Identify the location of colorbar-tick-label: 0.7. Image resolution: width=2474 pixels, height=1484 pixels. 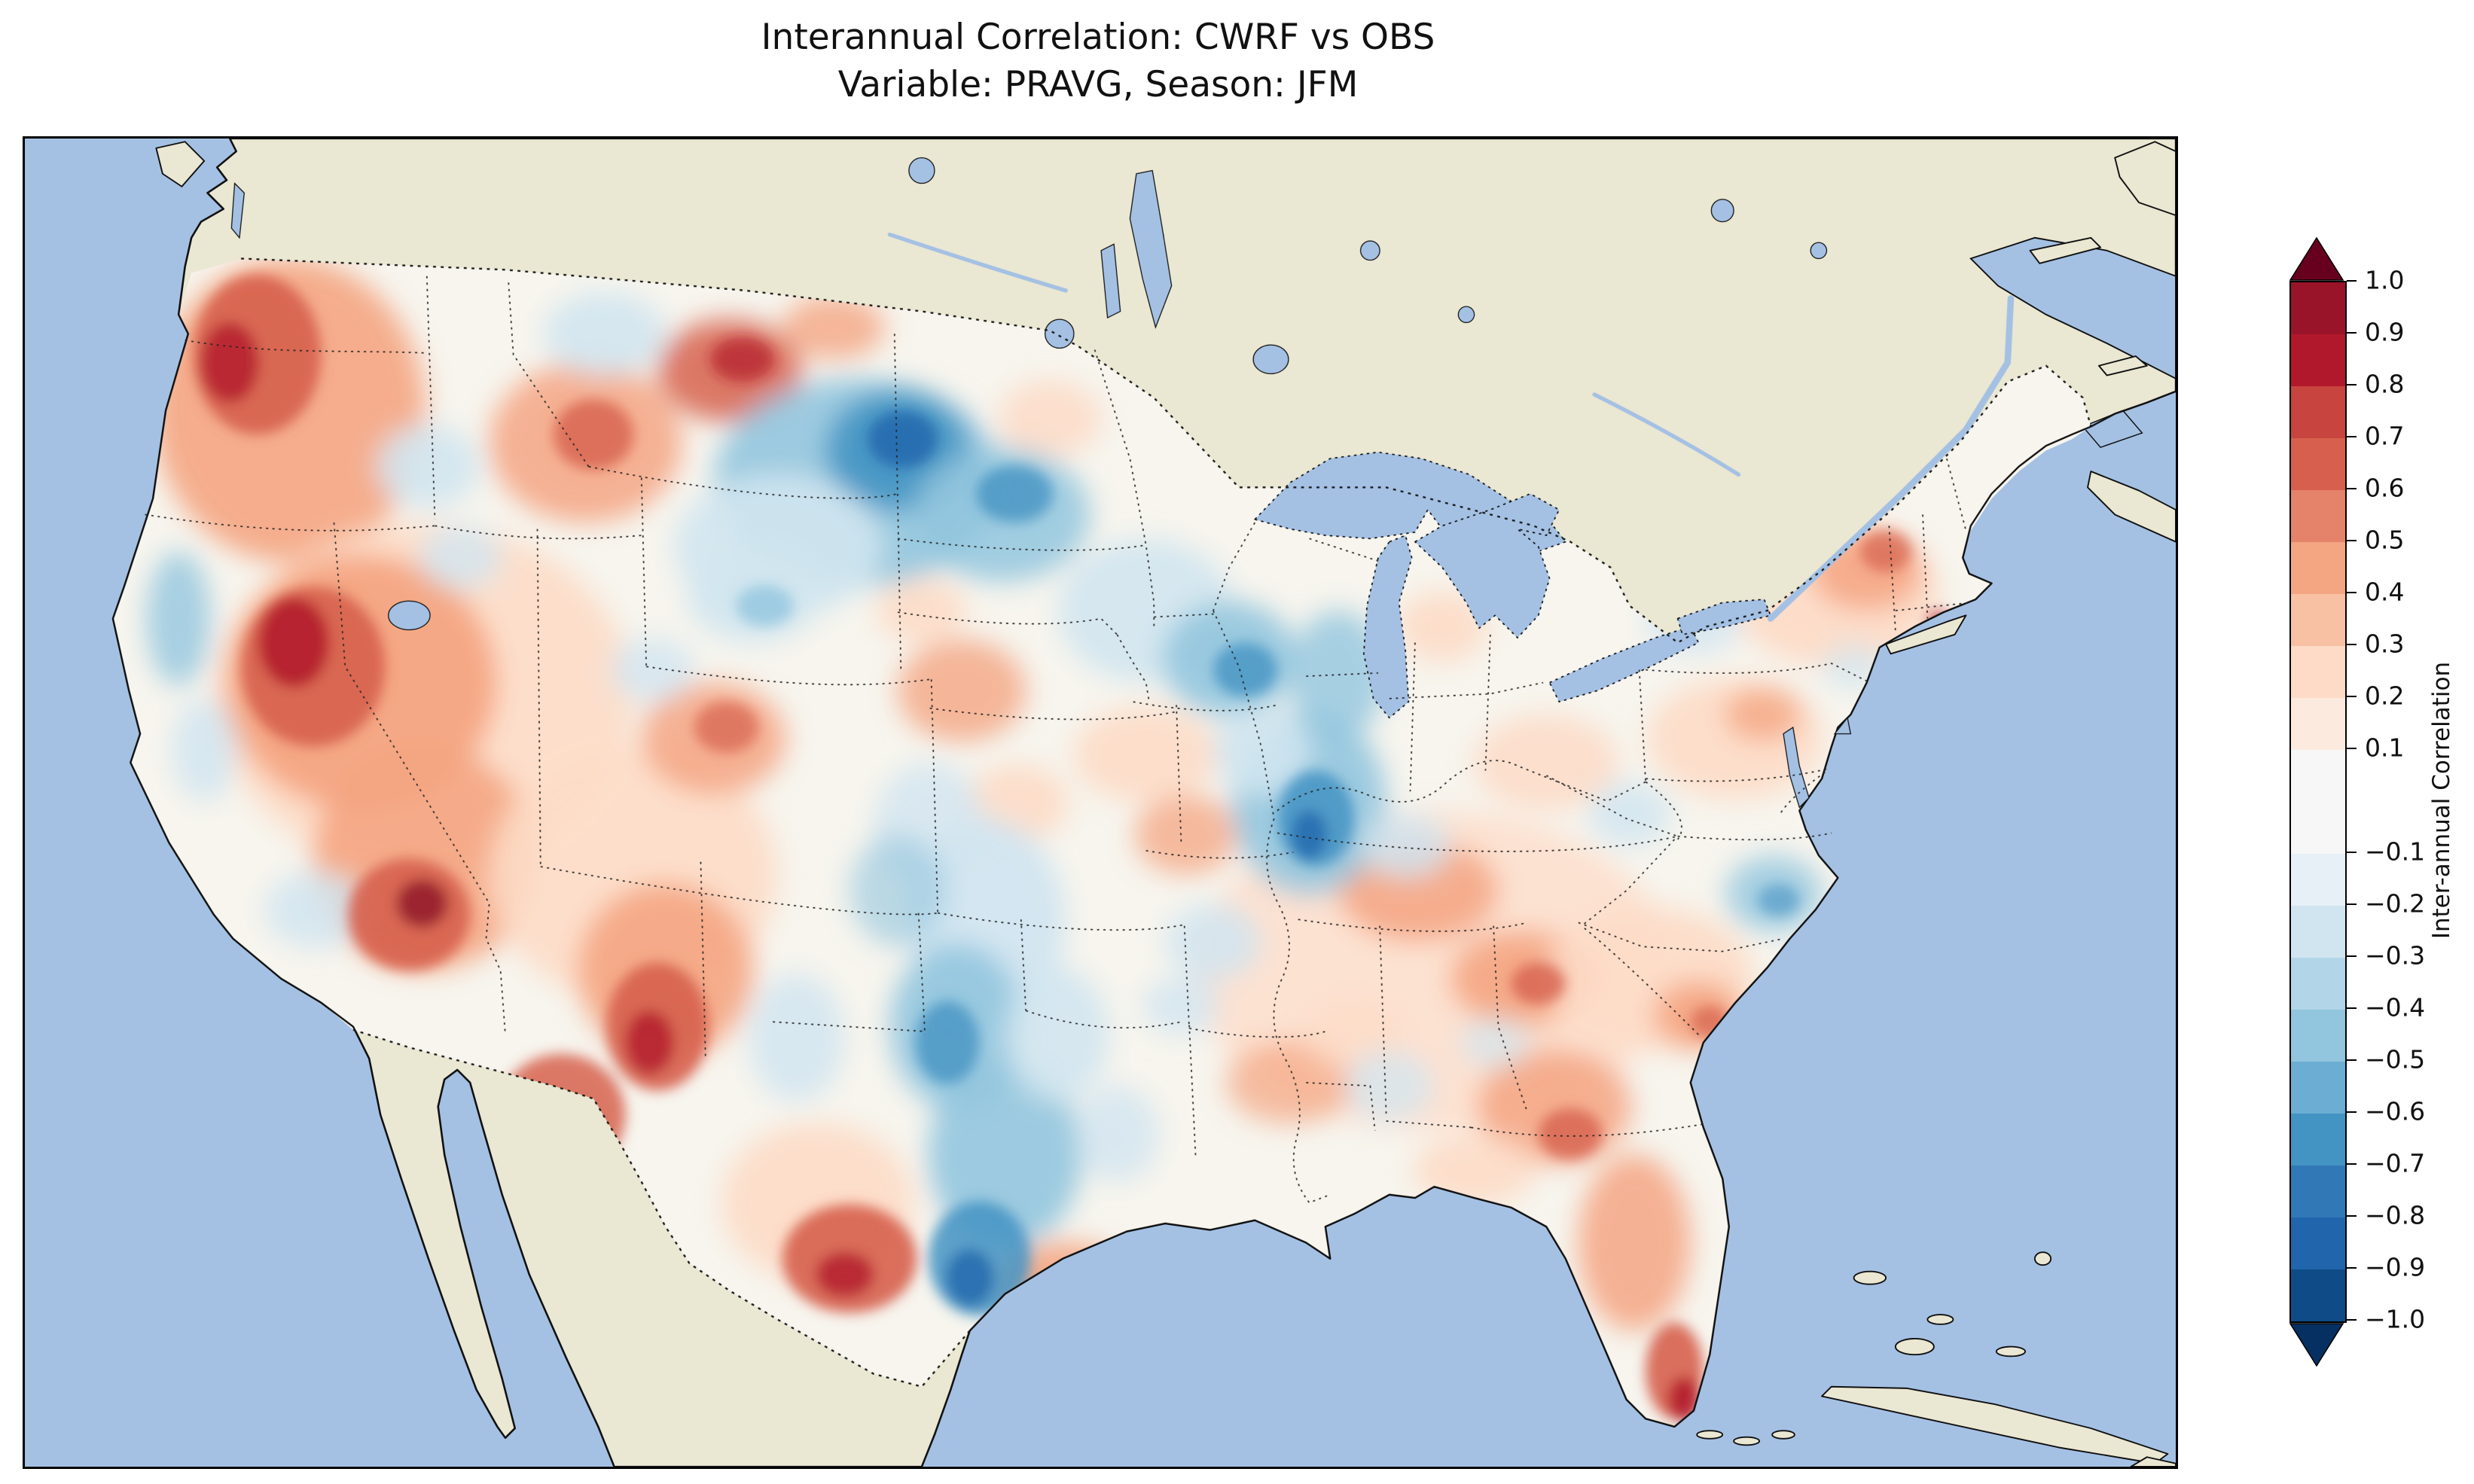
(2385, 436).